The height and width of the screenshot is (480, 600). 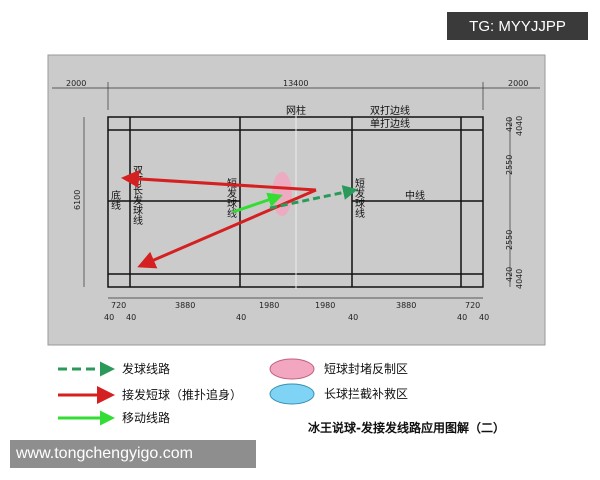 I want to click on legend-move-label: 移动线路, so click(x=146, y=417).